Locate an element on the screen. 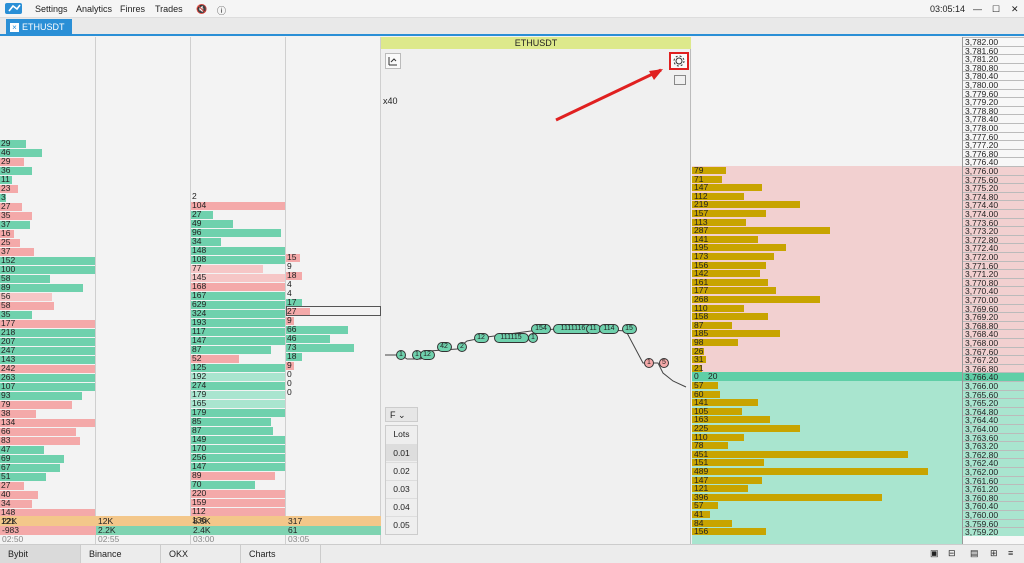 This screenshot has width=1024, height=563. screenshot-icon: ▣ is located at coordinates (934, 553).